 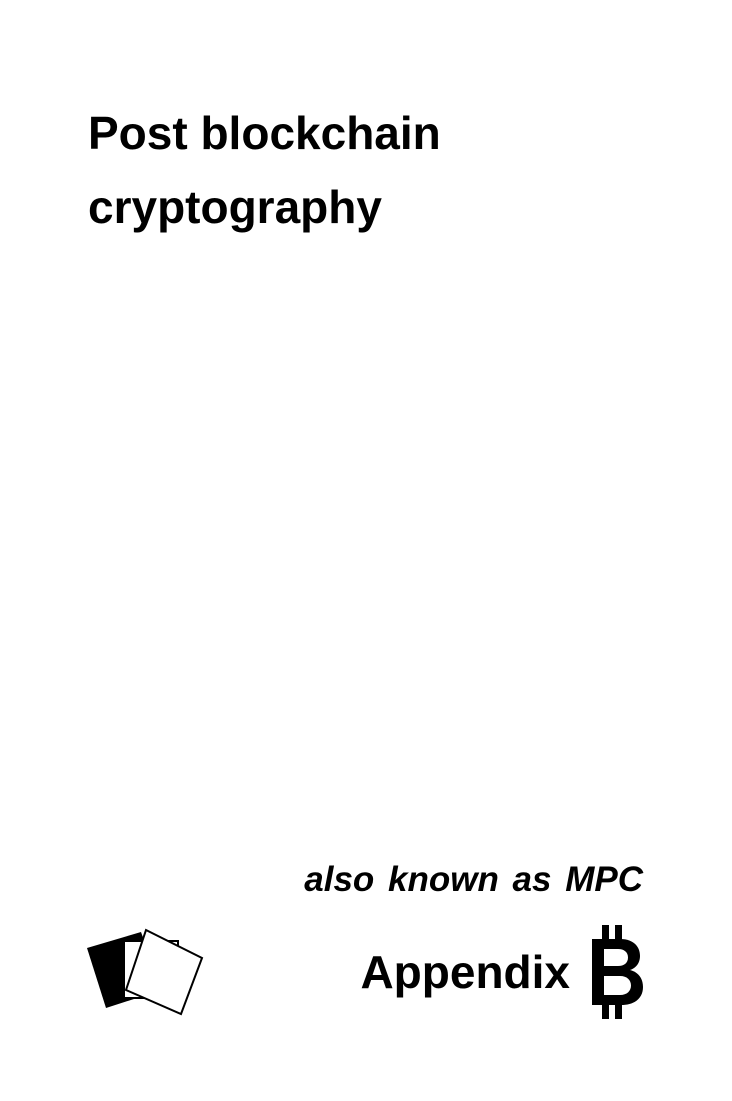 What do you see at coordinates (617, 972) in the screenshot?
I see `bitcoin-b-icon` at bounding box center [617, 972].